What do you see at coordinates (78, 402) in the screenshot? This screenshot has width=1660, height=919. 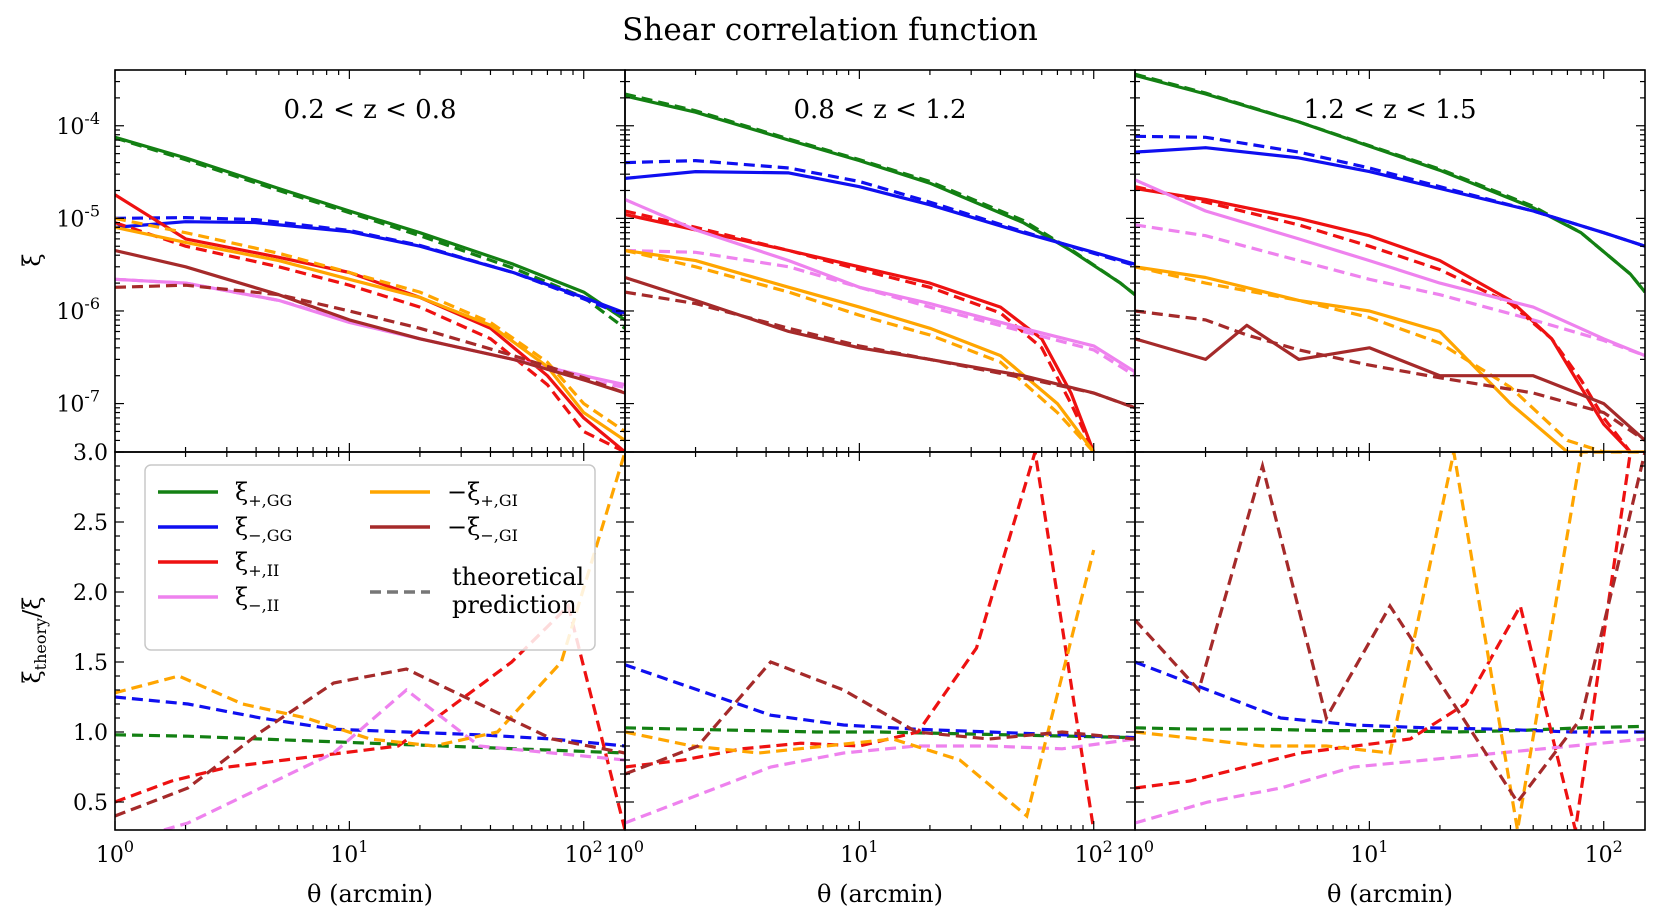 I see `top-y-tick-label: 10⁻⁷` at bounding box center [78, 402].